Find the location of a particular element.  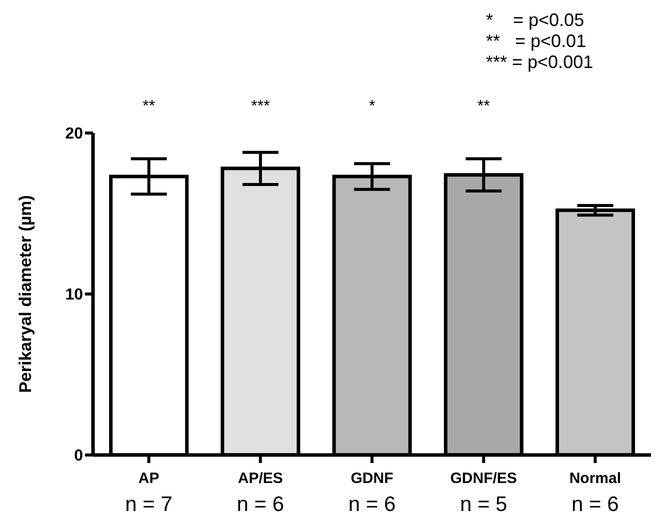

text: ** = p<0.01 is located at coordinates (537, 41).